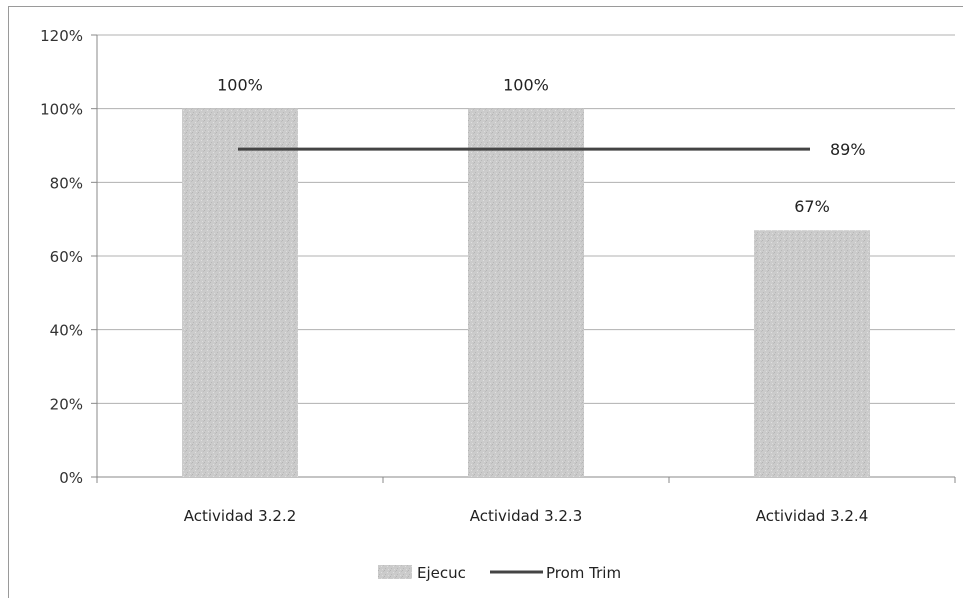 The width and height of the screenshot is (971, 605). What do you see at coordinates (66, 257) in the screenshot?
I see `y-tick-label: 60%` at bounding box center [66, 257].